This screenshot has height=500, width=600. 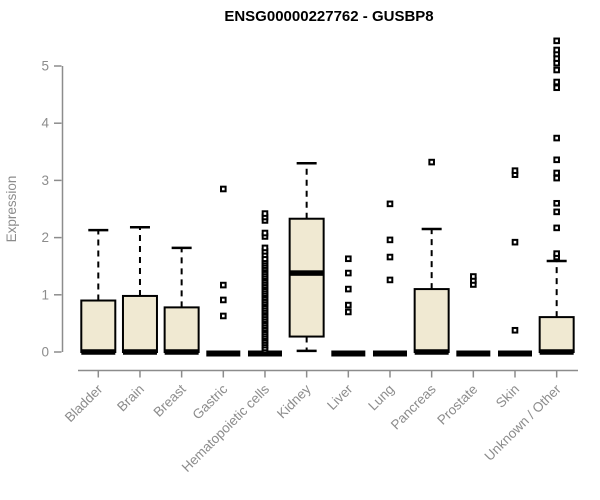 I want to click on x-label-bladder: Bladder, so click(x=84, y=403).